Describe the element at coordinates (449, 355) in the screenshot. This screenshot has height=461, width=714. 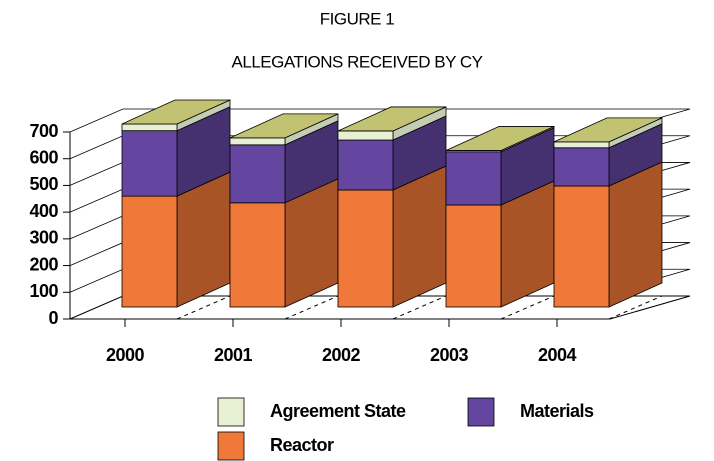
I see `x-tick-label: 2003` at that location.